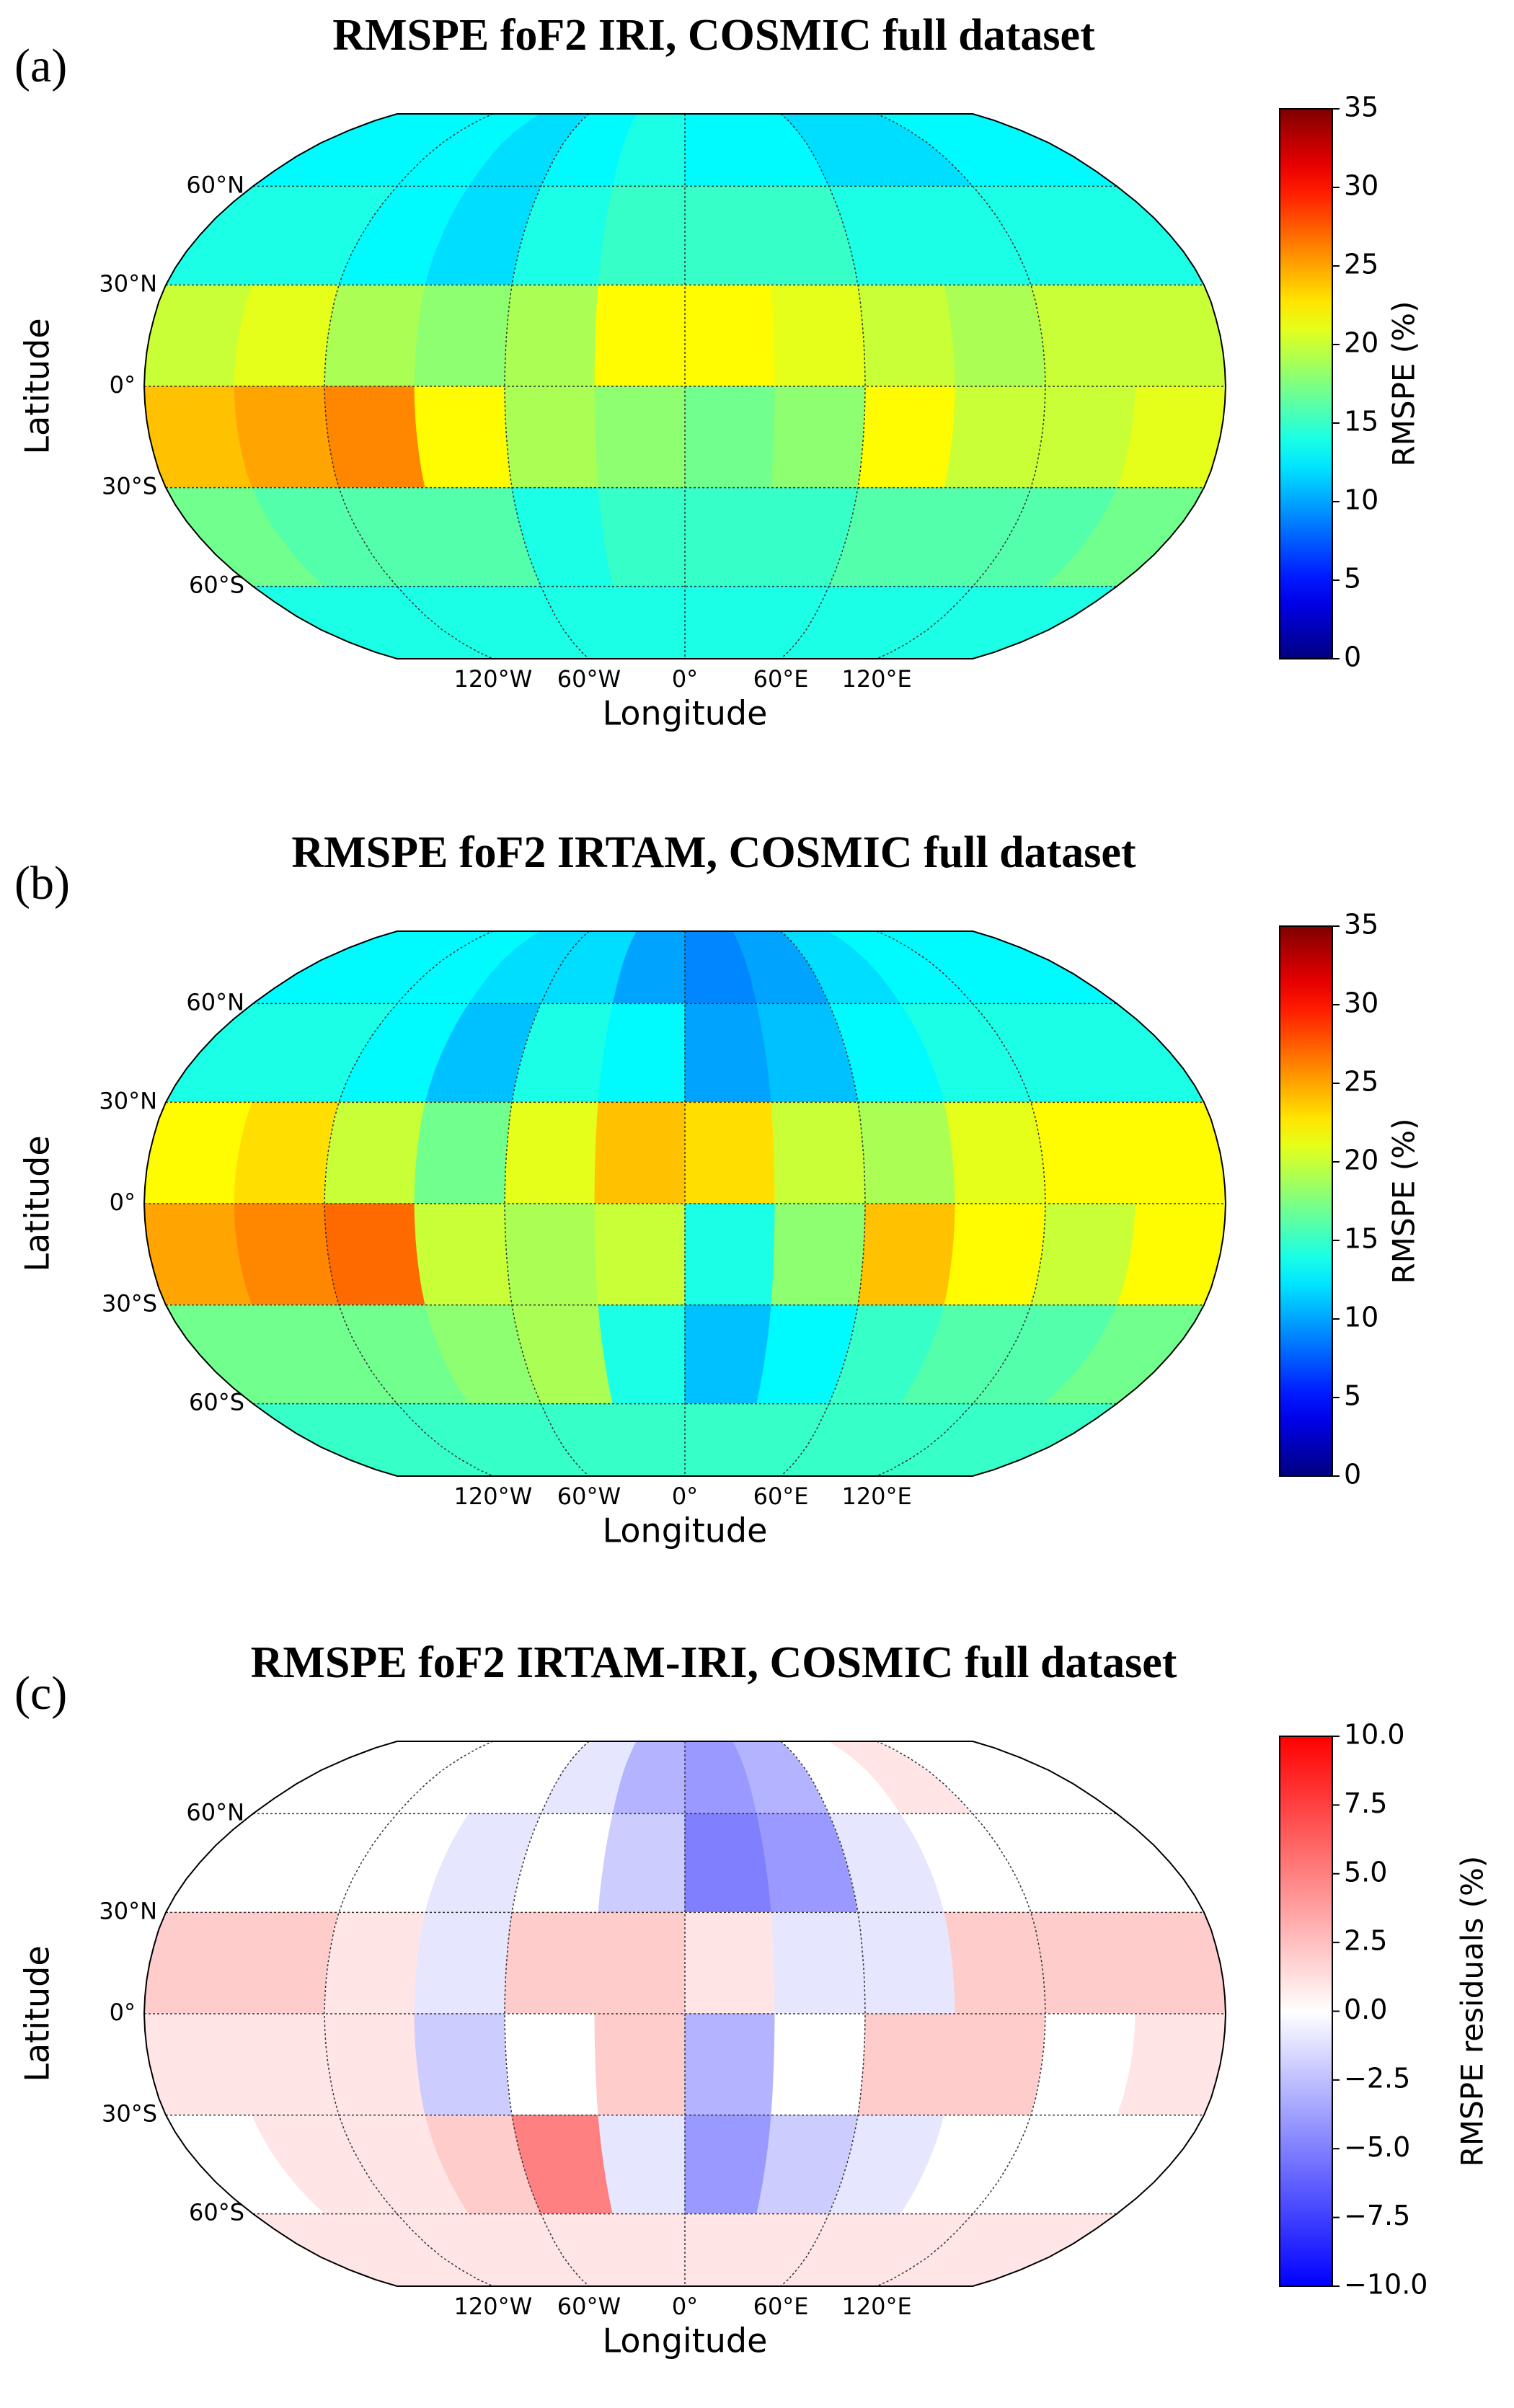 The height and width of the screenshot is (2408, 1514). Describe the element at coordinates (1472, 2011) in the screenshot. I see `colorbar-label: RMSPE residuals (%)` at that location.